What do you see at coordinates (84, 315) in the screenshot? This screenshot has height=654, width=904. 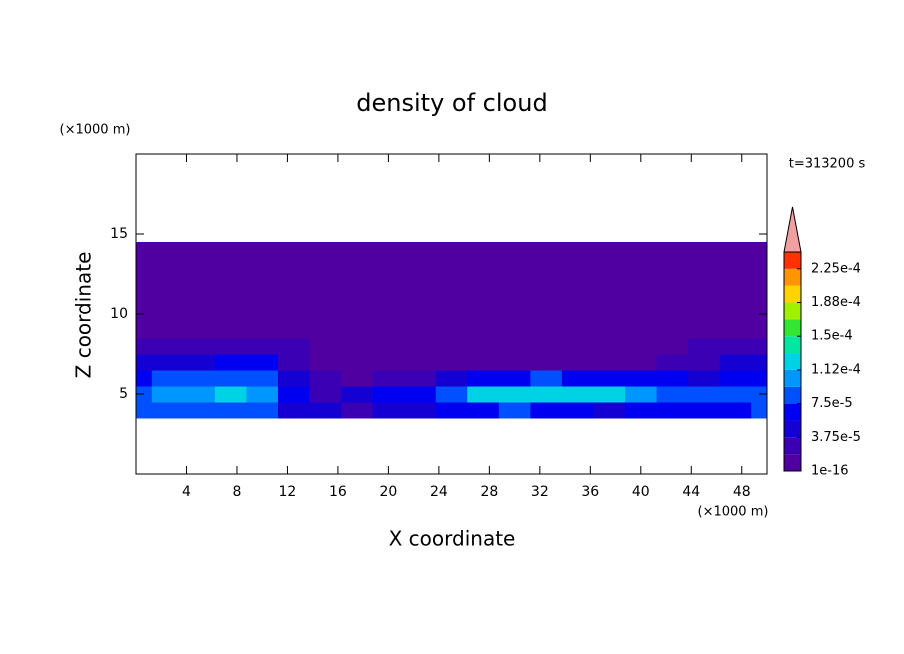 I see `y-axis-label: Z coordinate` at bounding box center [84, 315].